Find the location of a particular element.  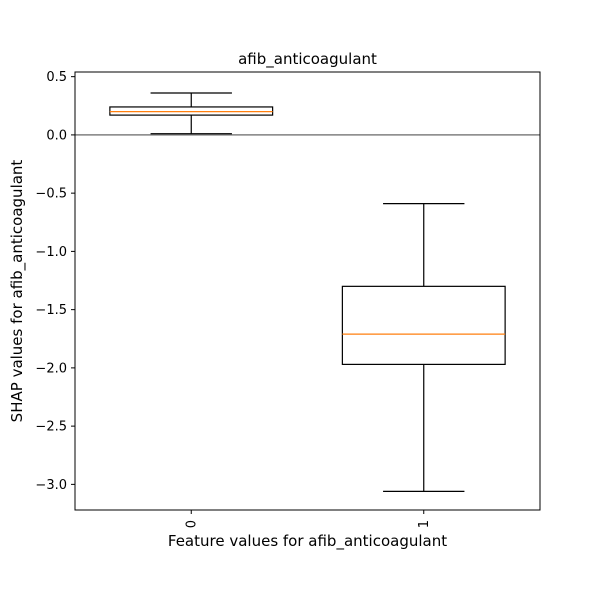

box-iqr is located at coordinates (423, 325).